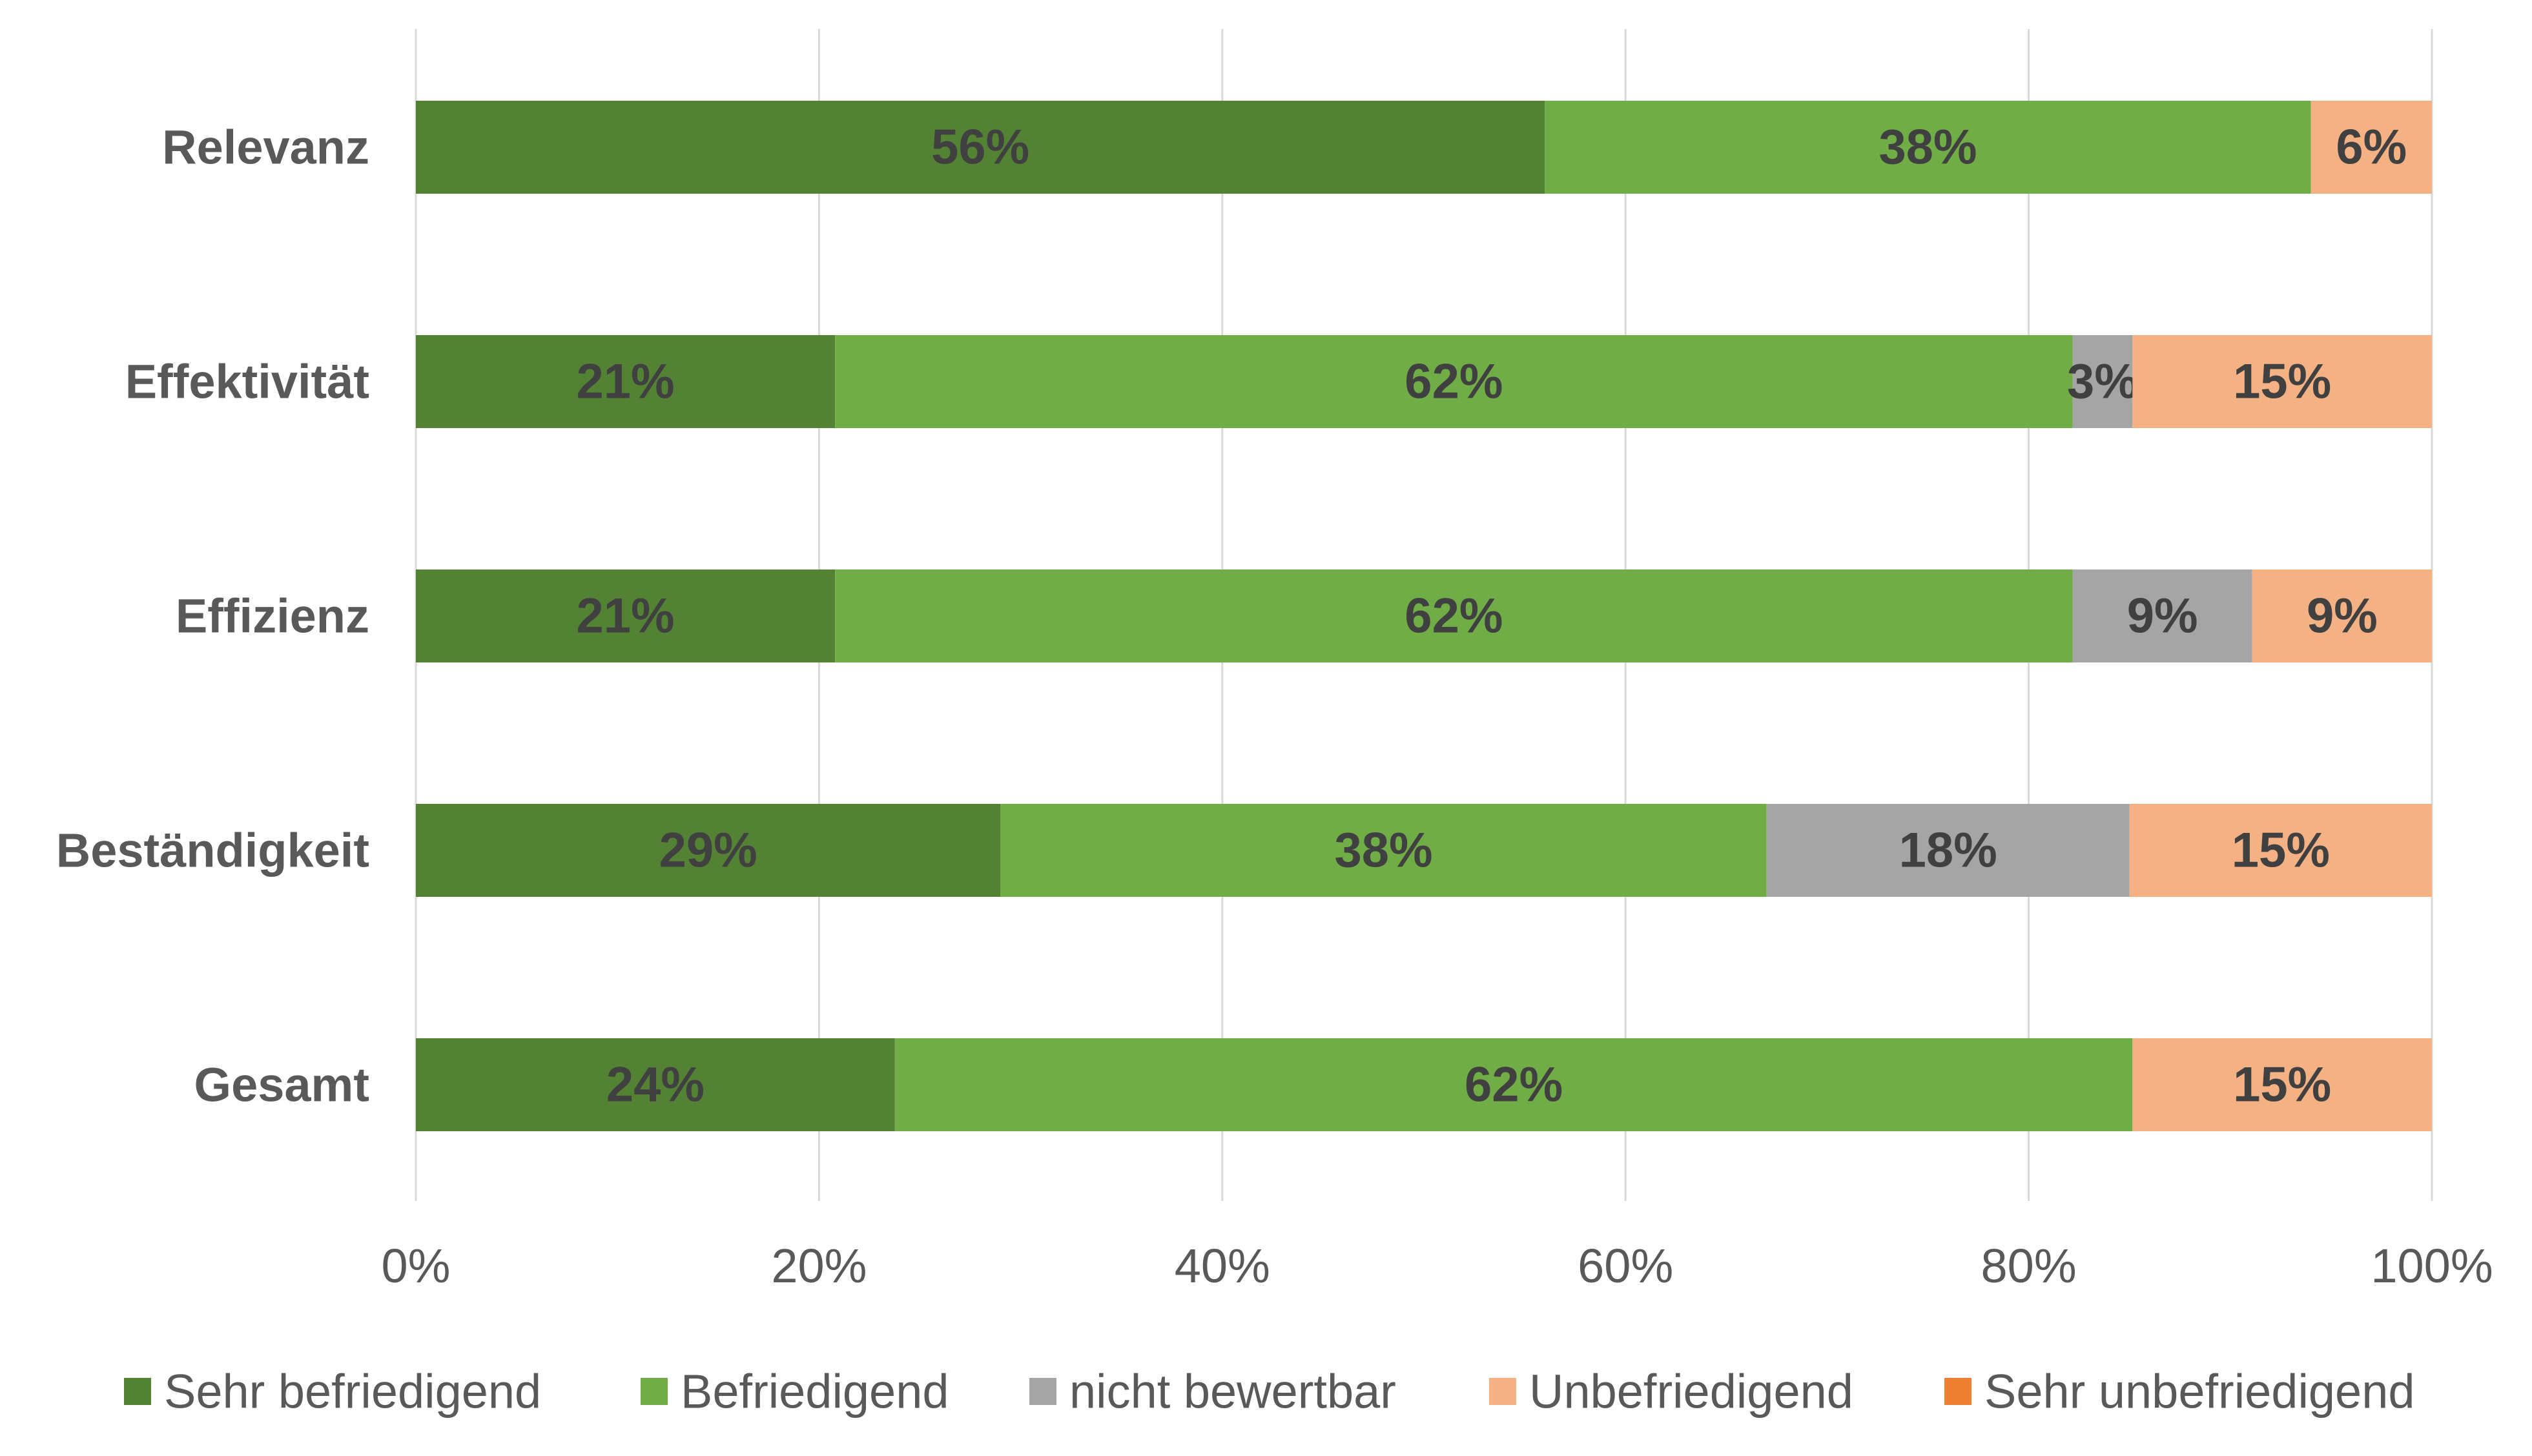  Describe the element at coordinates (282, 1085) in the screenshot. I see `category-label: Gesamt` at that location.